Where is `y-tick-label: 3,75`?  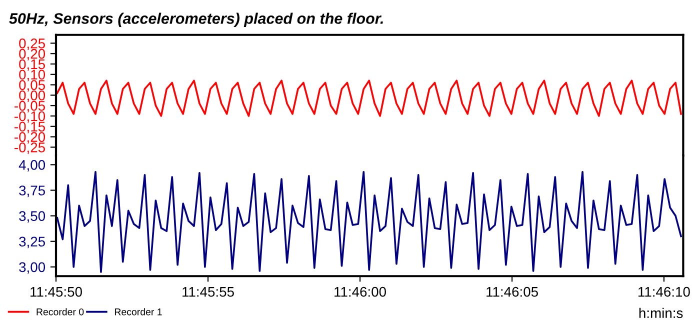 y-tick-label: 3,75 is located at coordinates (32, 192).